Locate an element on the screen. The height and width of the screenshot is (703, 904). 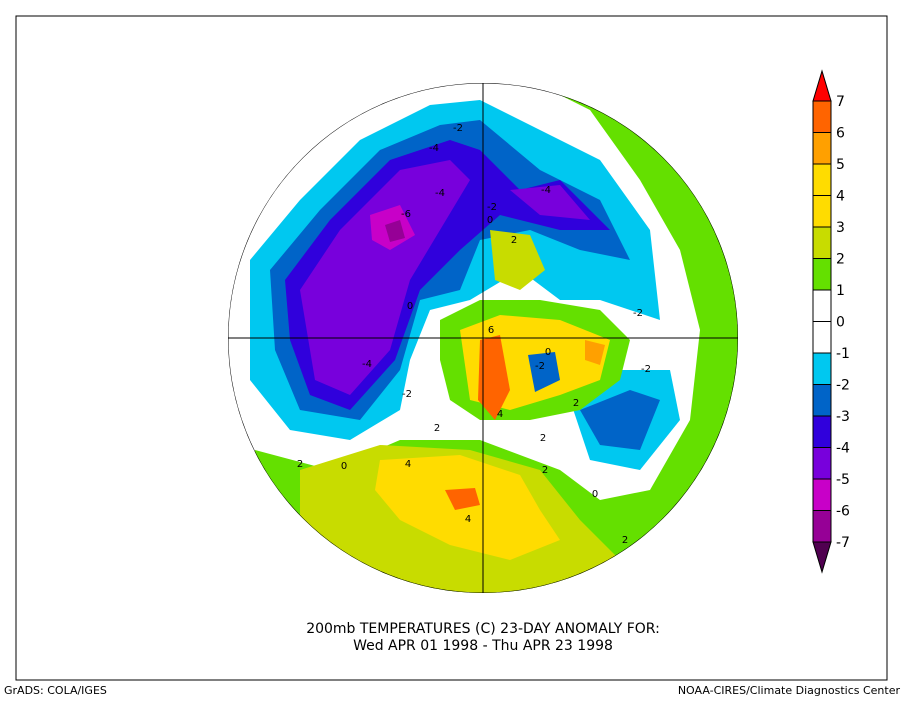
colorbar-tick-label: 6 is located at coordinates (840, 134).